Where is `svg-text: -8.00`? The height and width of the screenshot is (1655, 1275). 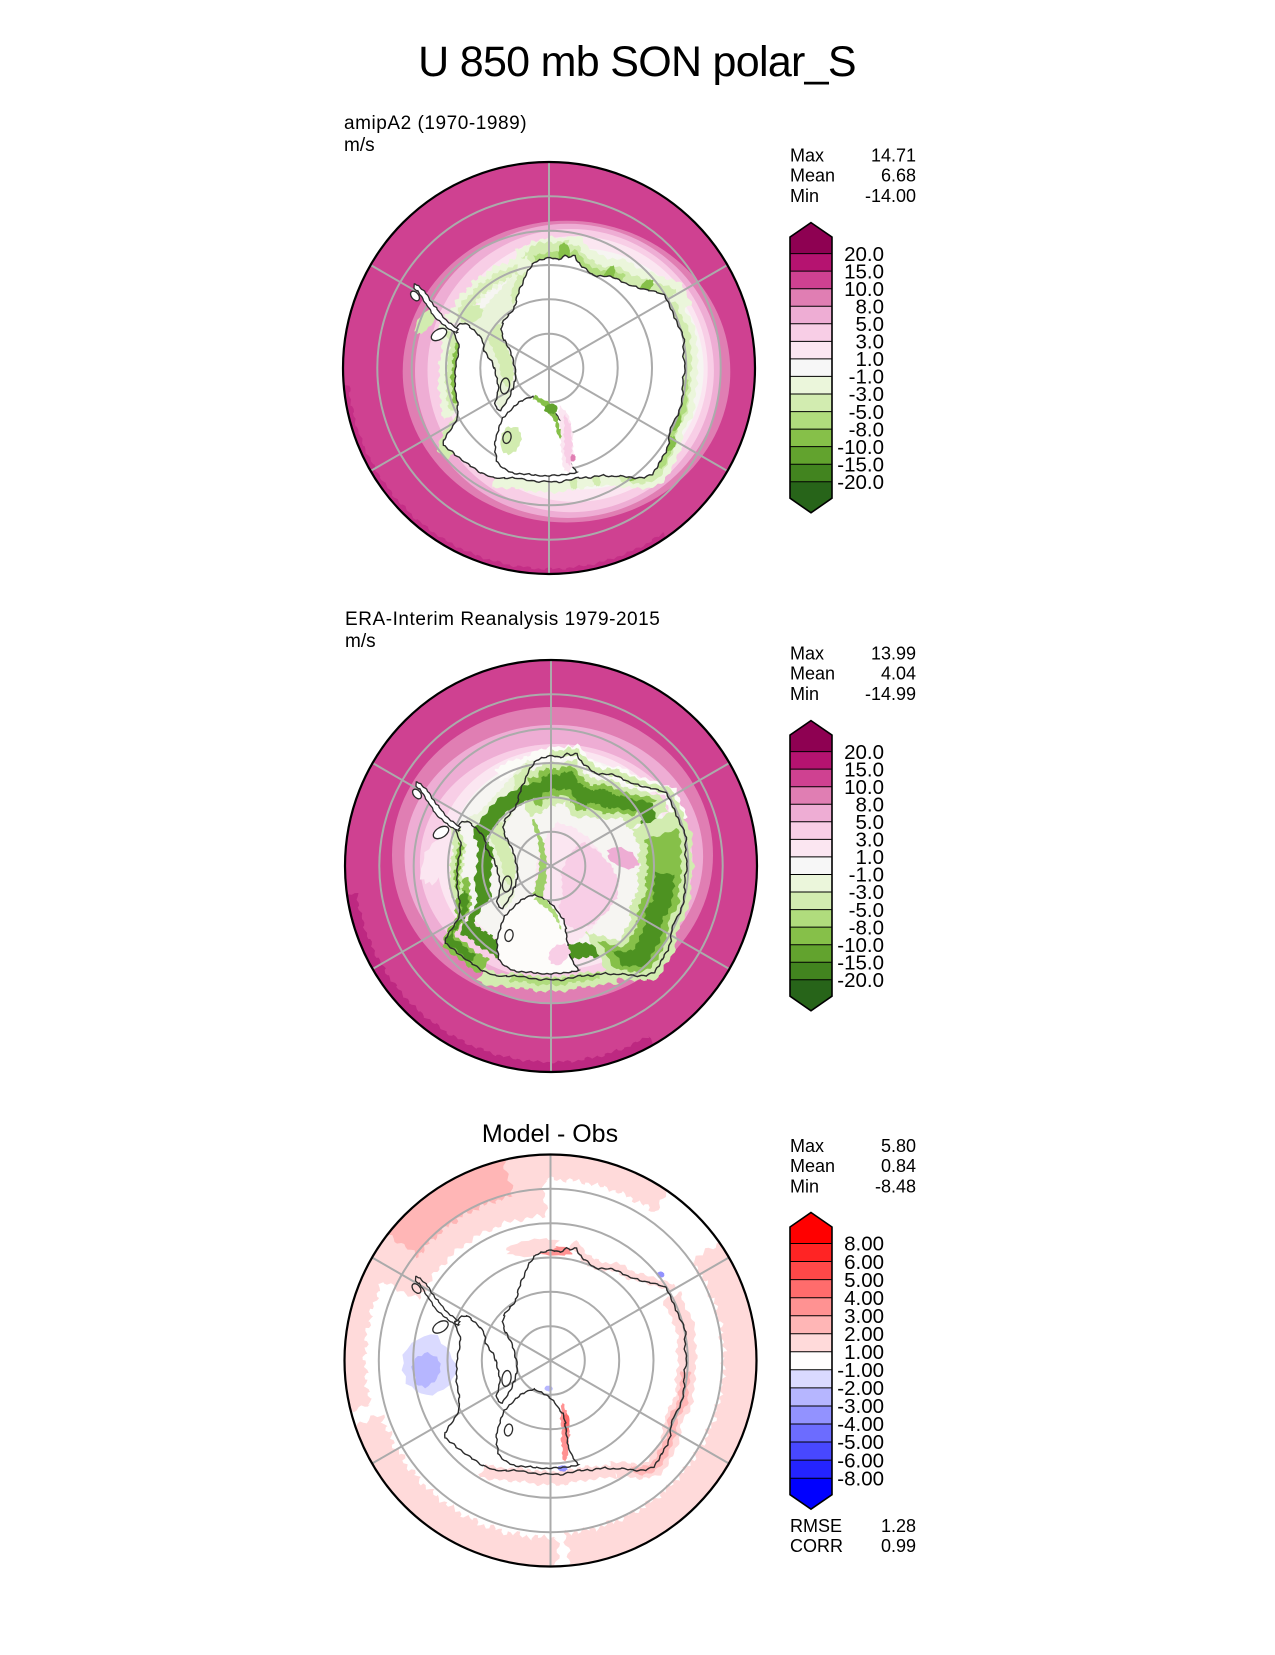
svg-text: -8.00 is located at coordinates (860, 1478).